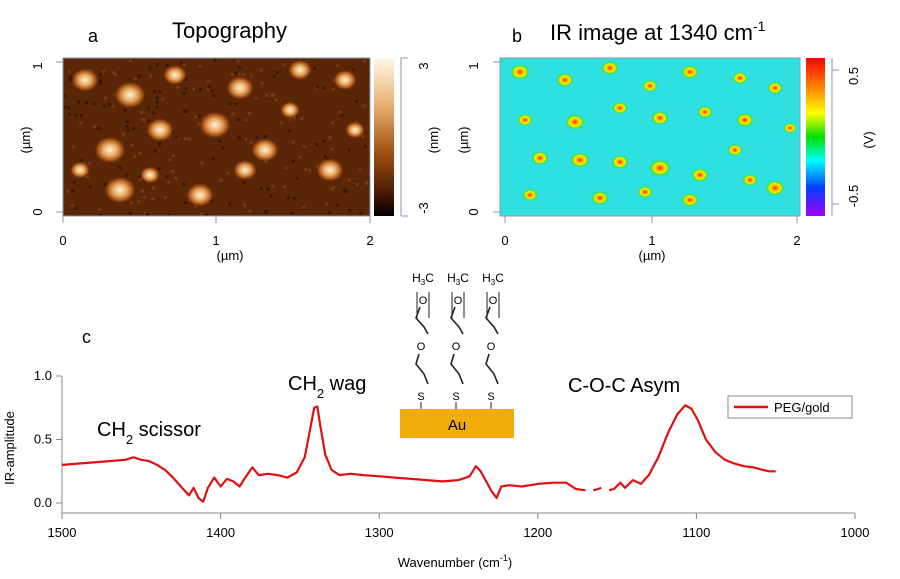 This screenshot has width=900, height=579. Describe the element at coordinates (167, 430) in the screenshot. I see `annotation-scissor-rest: scissor` at that location.